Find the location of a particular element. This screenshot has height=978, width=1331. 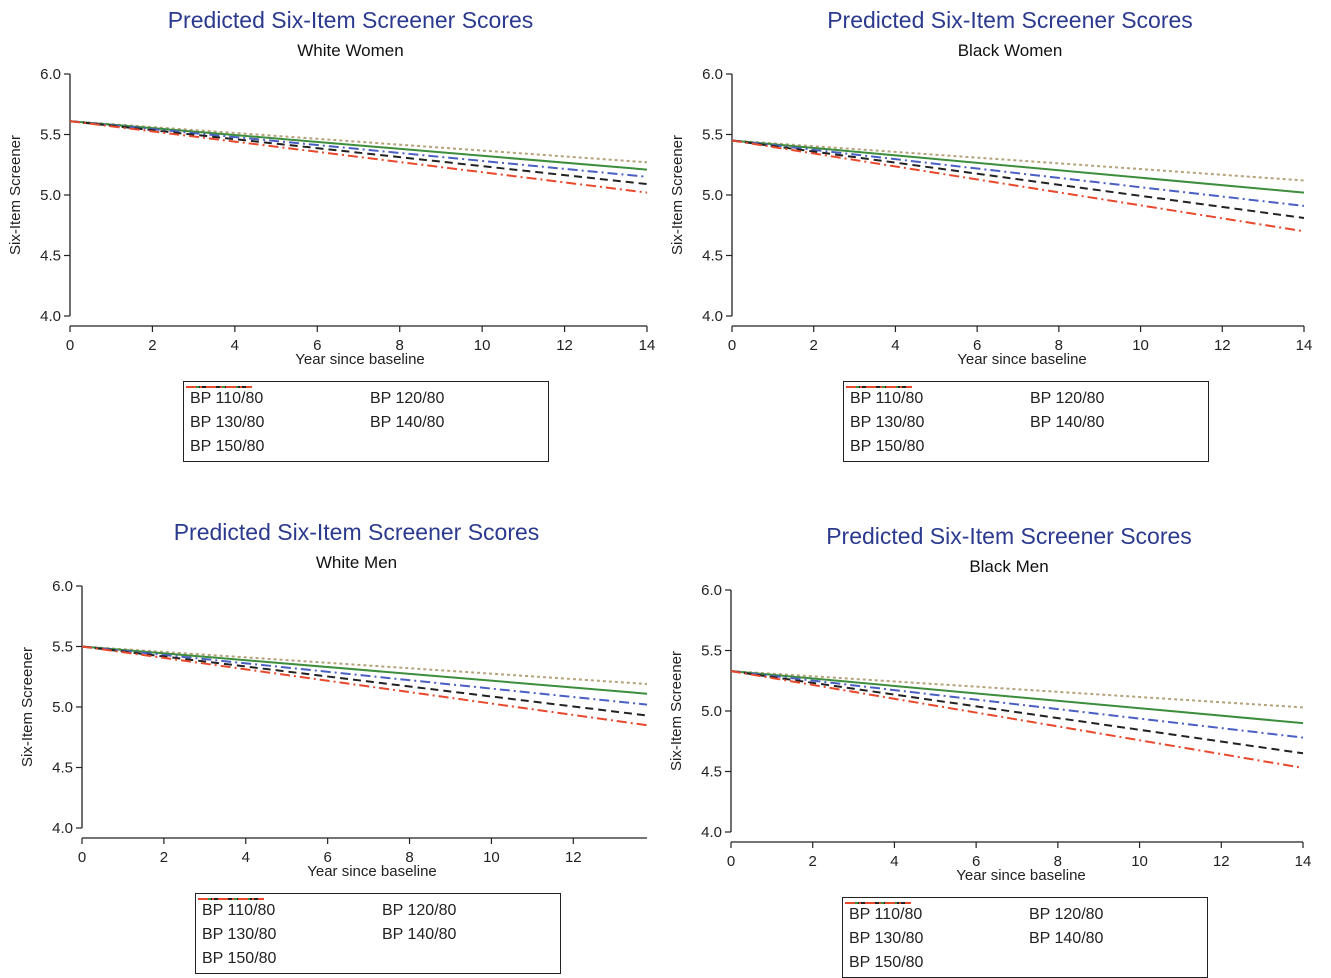

chart-subtitle: White Women is located at coordinates (350, 50).